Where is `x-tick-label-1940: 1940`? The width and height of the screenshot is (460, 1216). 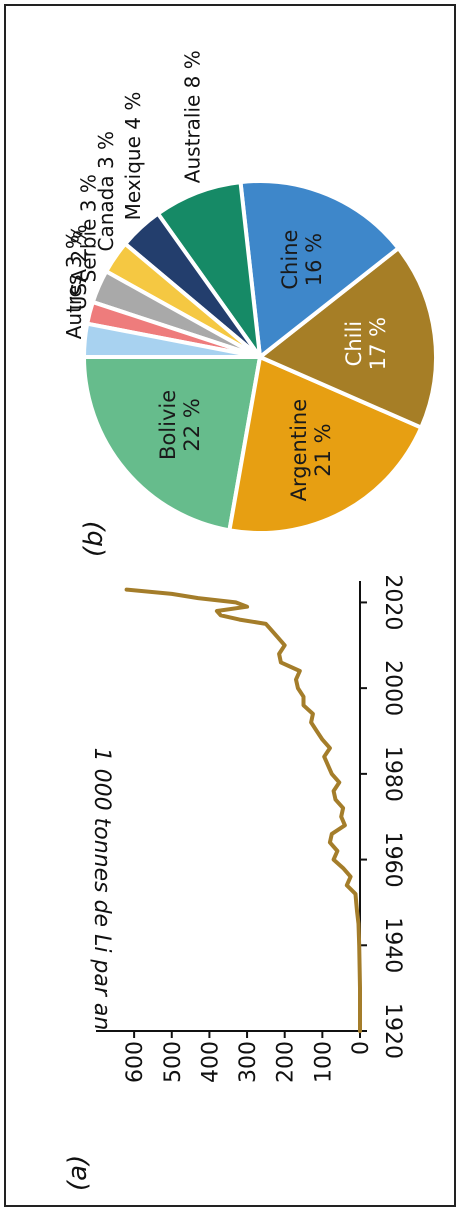
x-tick-label-1940: 1940 is located at coordinates (392, 945).